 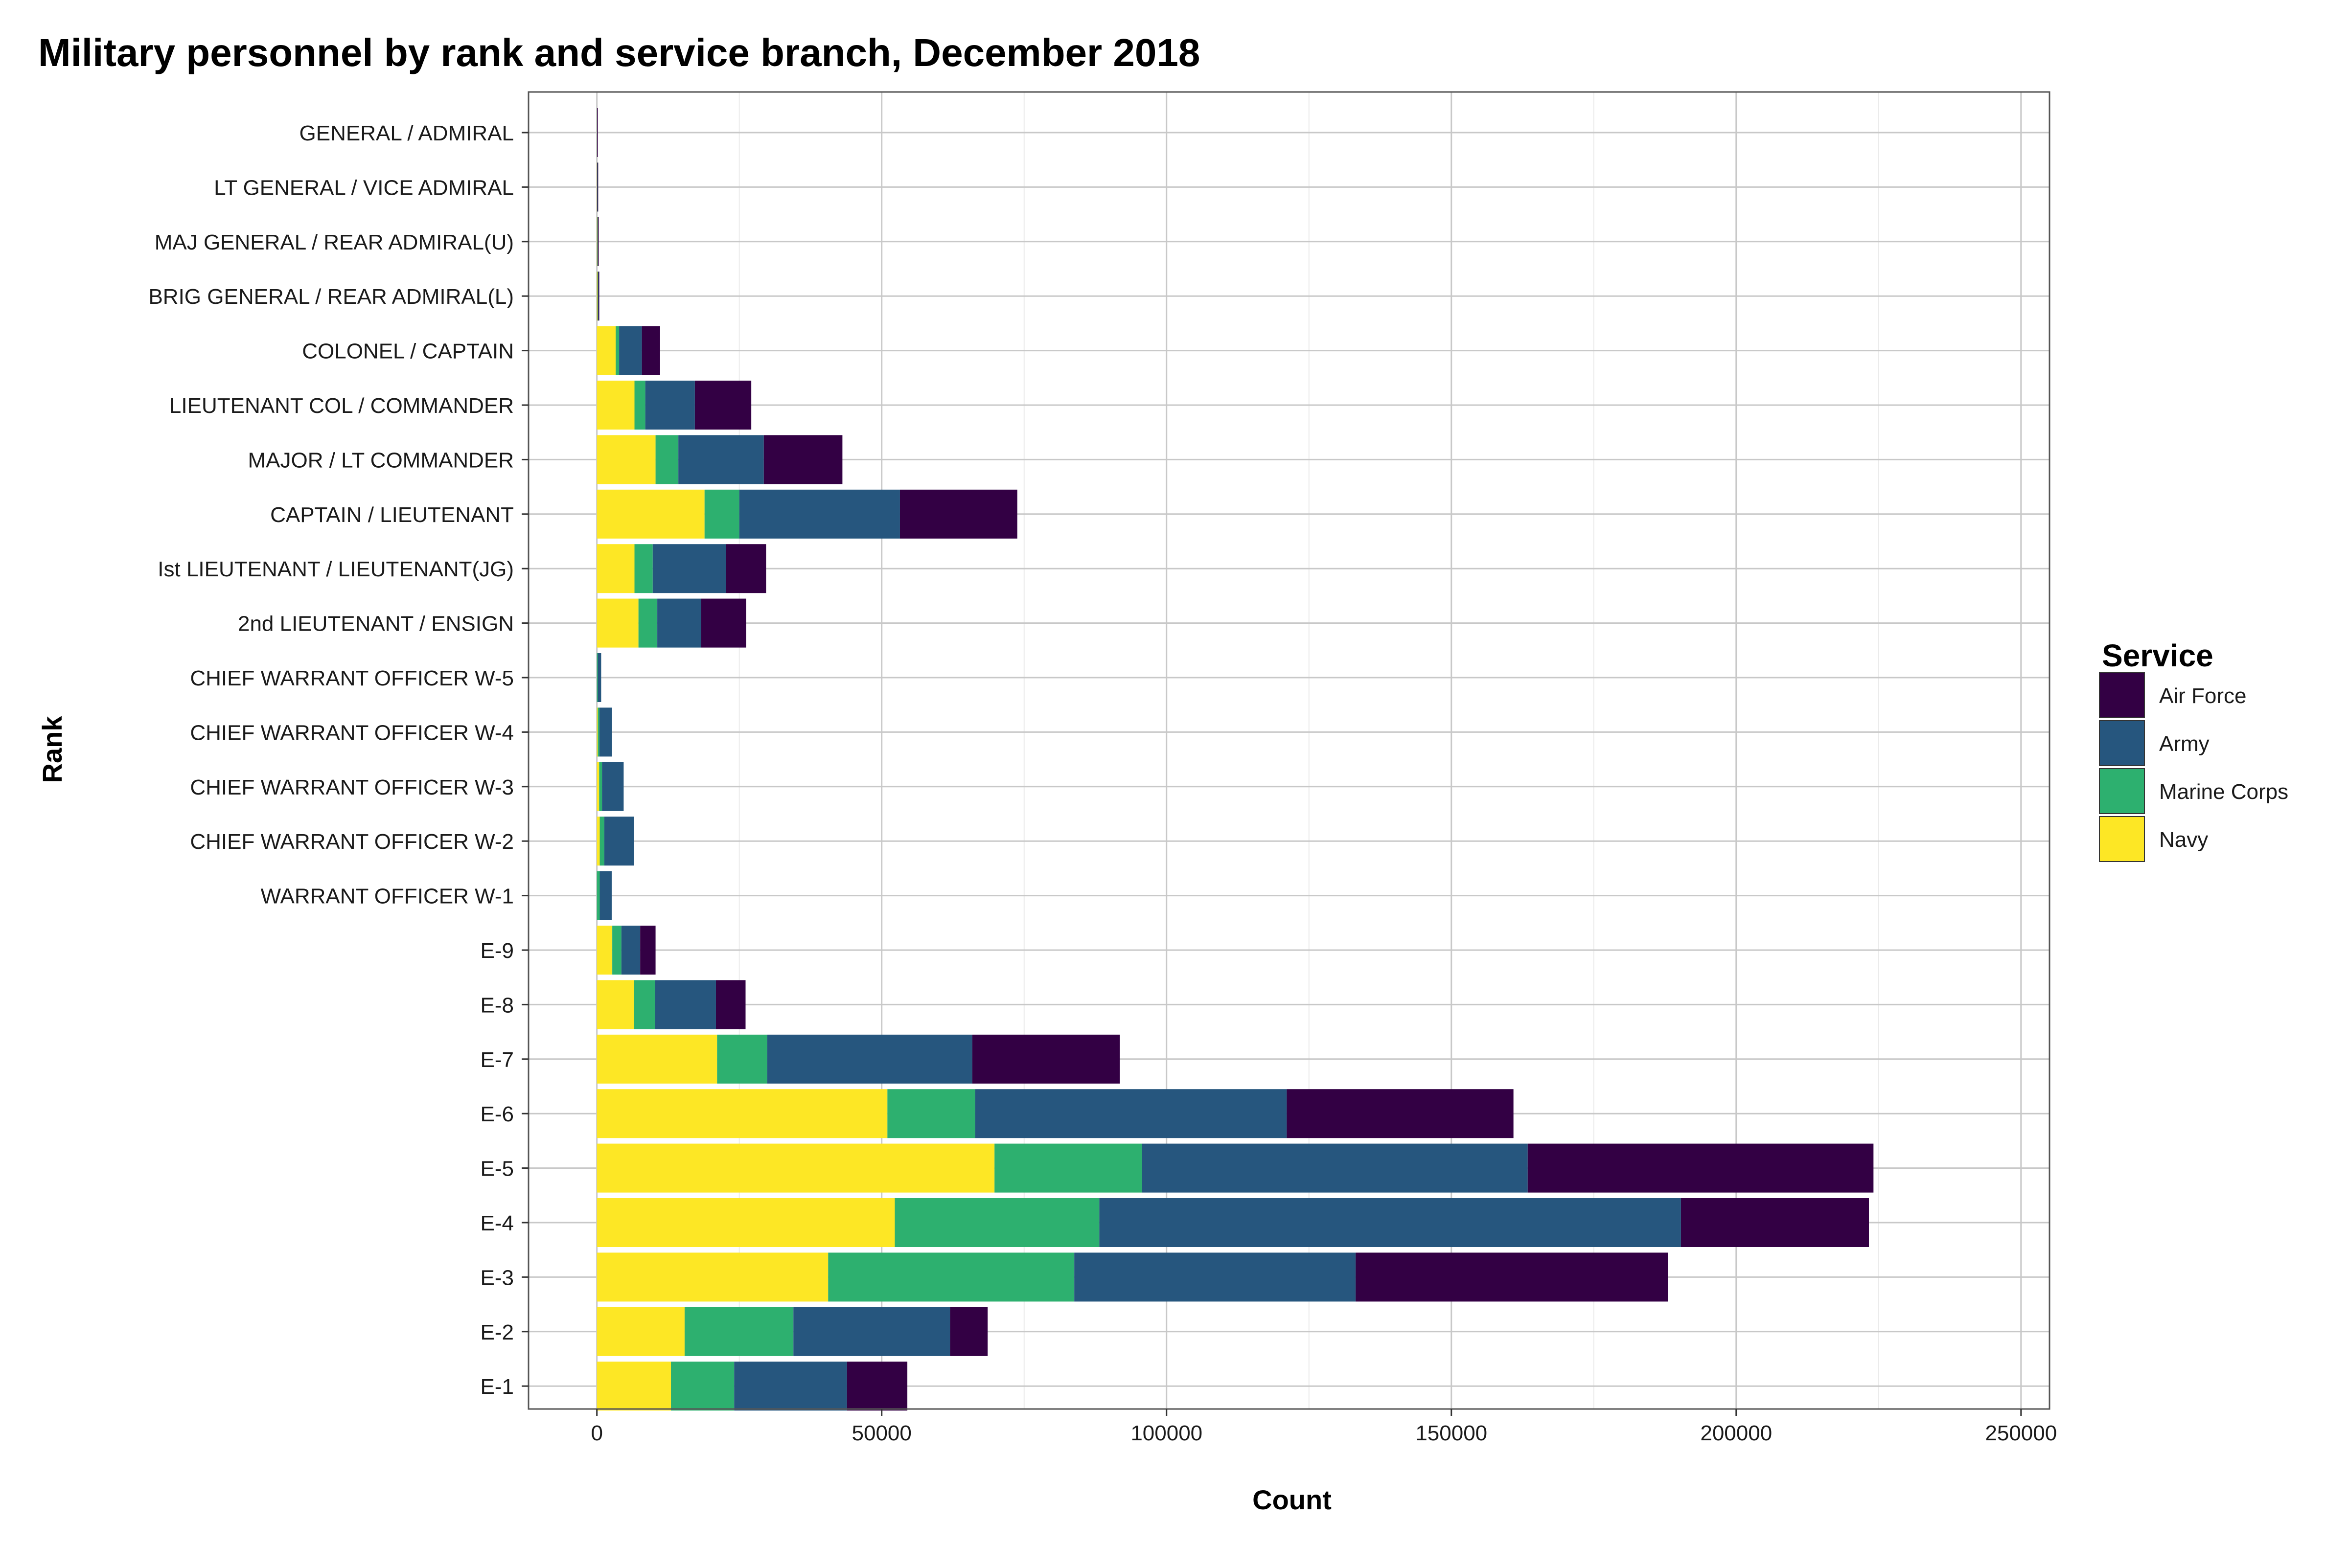 What do you see at coordinates (2122, 743) in the screenshot?
I see `legend-key-army` at bounding box center [2122, 743].